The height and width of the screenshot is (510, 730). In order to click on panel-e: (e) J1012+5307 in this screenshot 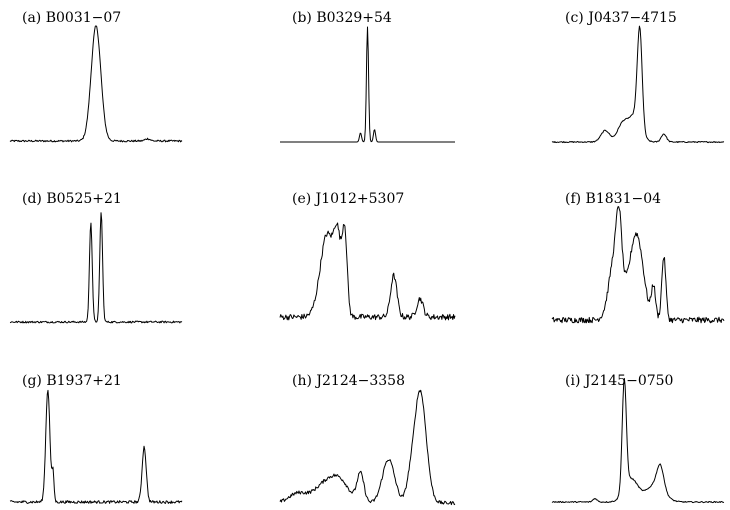, I will do `click(367, 256)`.